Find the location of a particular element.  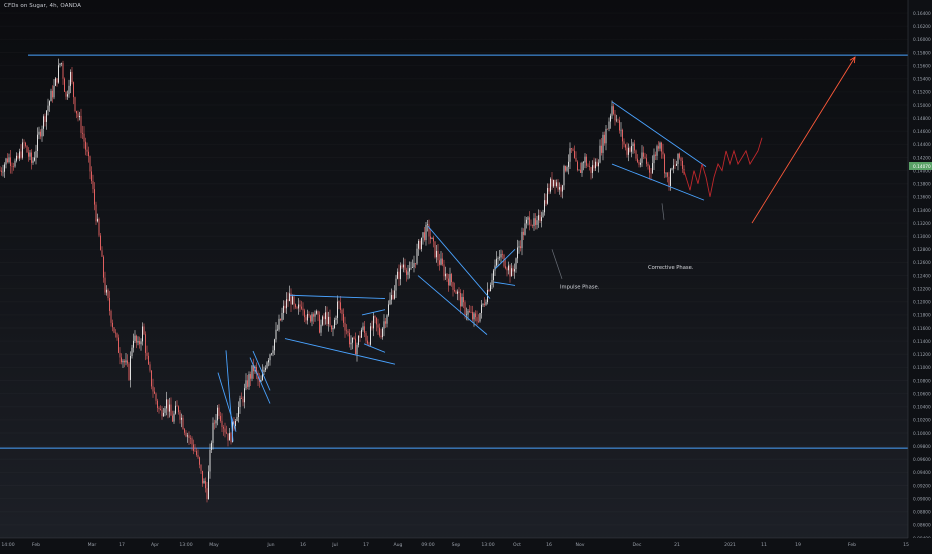

x-tick-label: Jul is located at coordinates (334, 545).